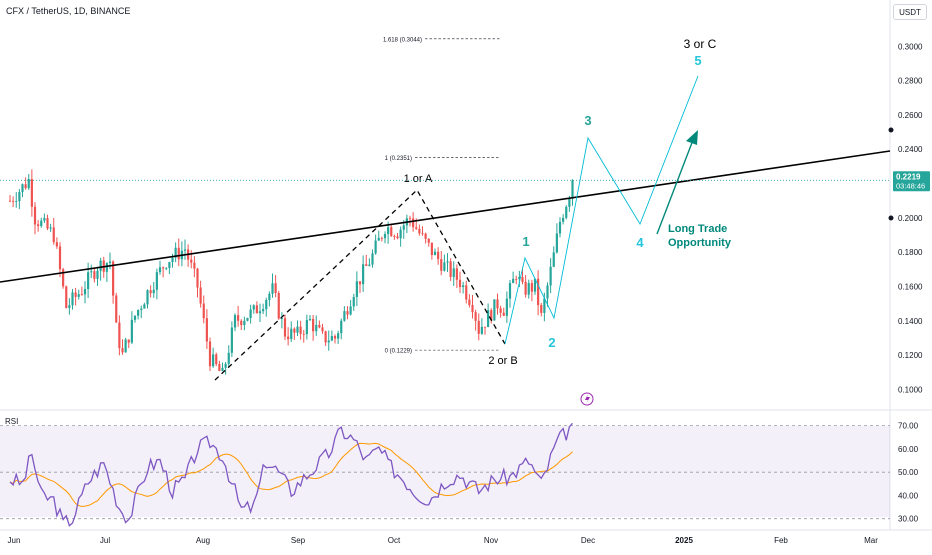 The width and height of the screenshot is (932, 555). What do you see at coordinates (502, 361) in the screenshot?
I see `label-2-or-b: 2 or B` at bounding box center [502, 361].